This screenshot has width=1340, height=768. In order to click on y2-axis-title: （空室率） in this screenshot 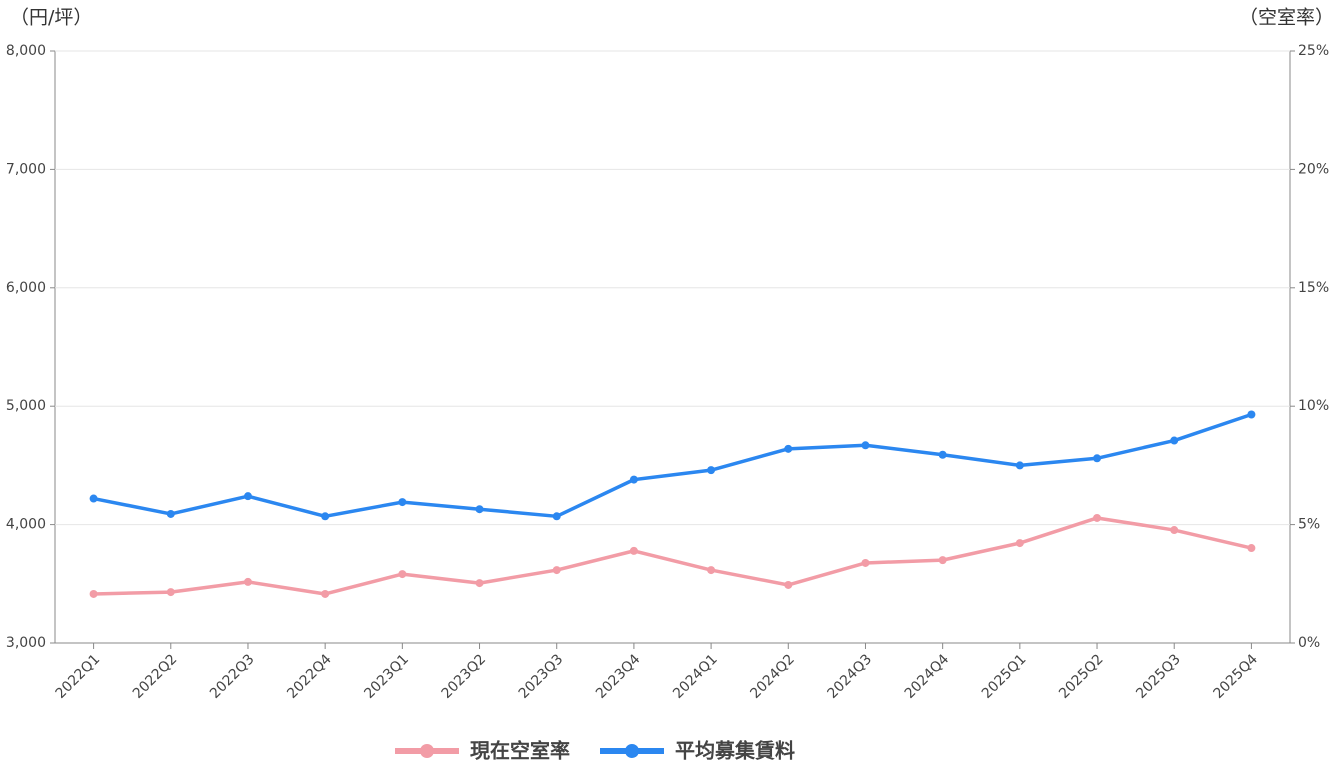, I will do `click(1286, 18)`.